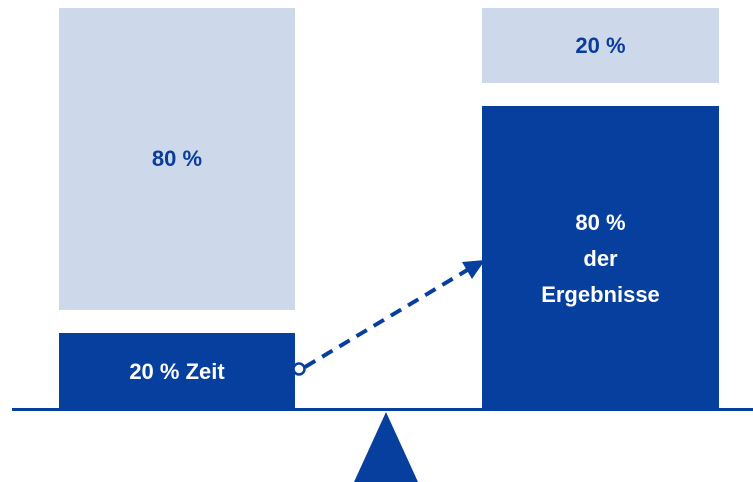 Image resolution: width=753 pixels, height=482 pixels. I want to click on right-top-block: 20 %, so click(600, 45).